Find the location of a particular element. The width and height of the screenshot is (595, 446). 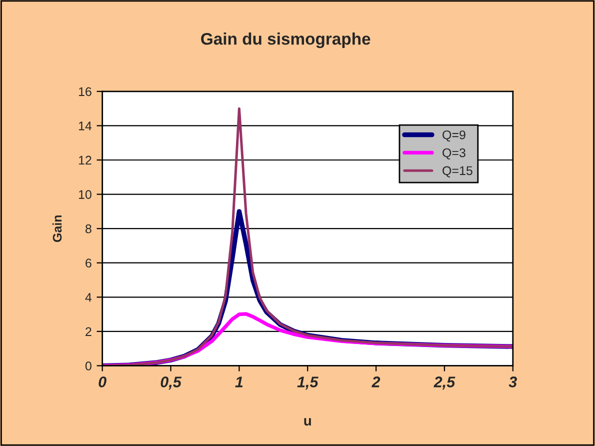

legend-label: Q=9 is located at coordinates (454, 136).